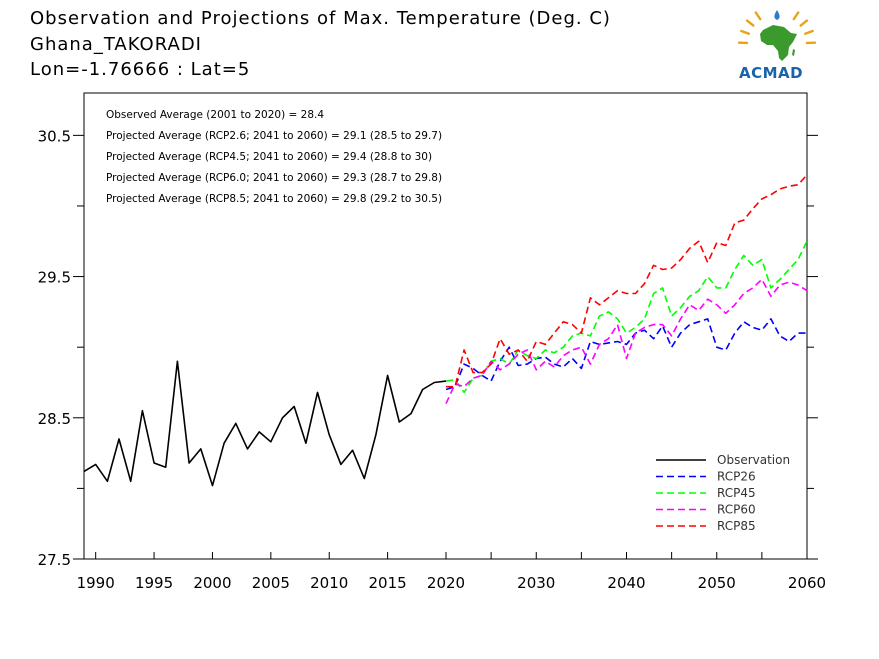 Image resolution: width=879 pixels, height=659 pixels. What do you see at coordinates (736, 477) in the screenshot?
I see `legend-label: RCP26` at bounding box center [736, 477].